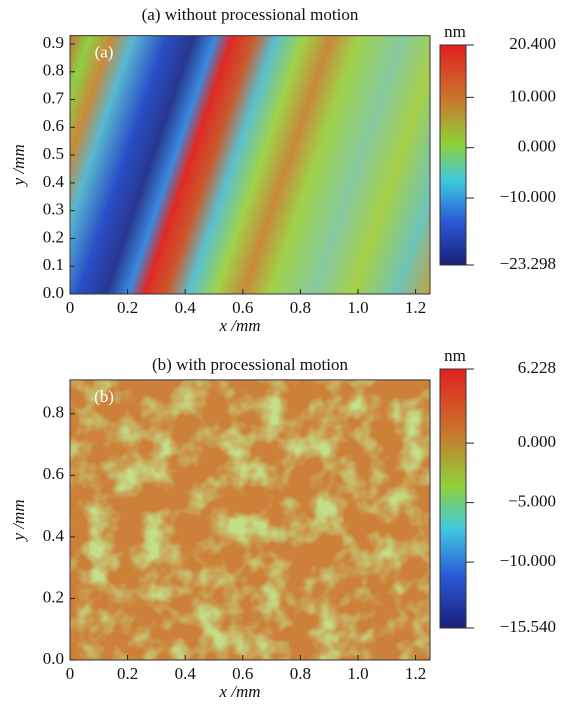 The height and width of the screenshot is (715, 568). What do you see at coordinates (53, 209) in the screenshot?
I see `y-tick-label: 0.3` at bounding box center [53, 209].